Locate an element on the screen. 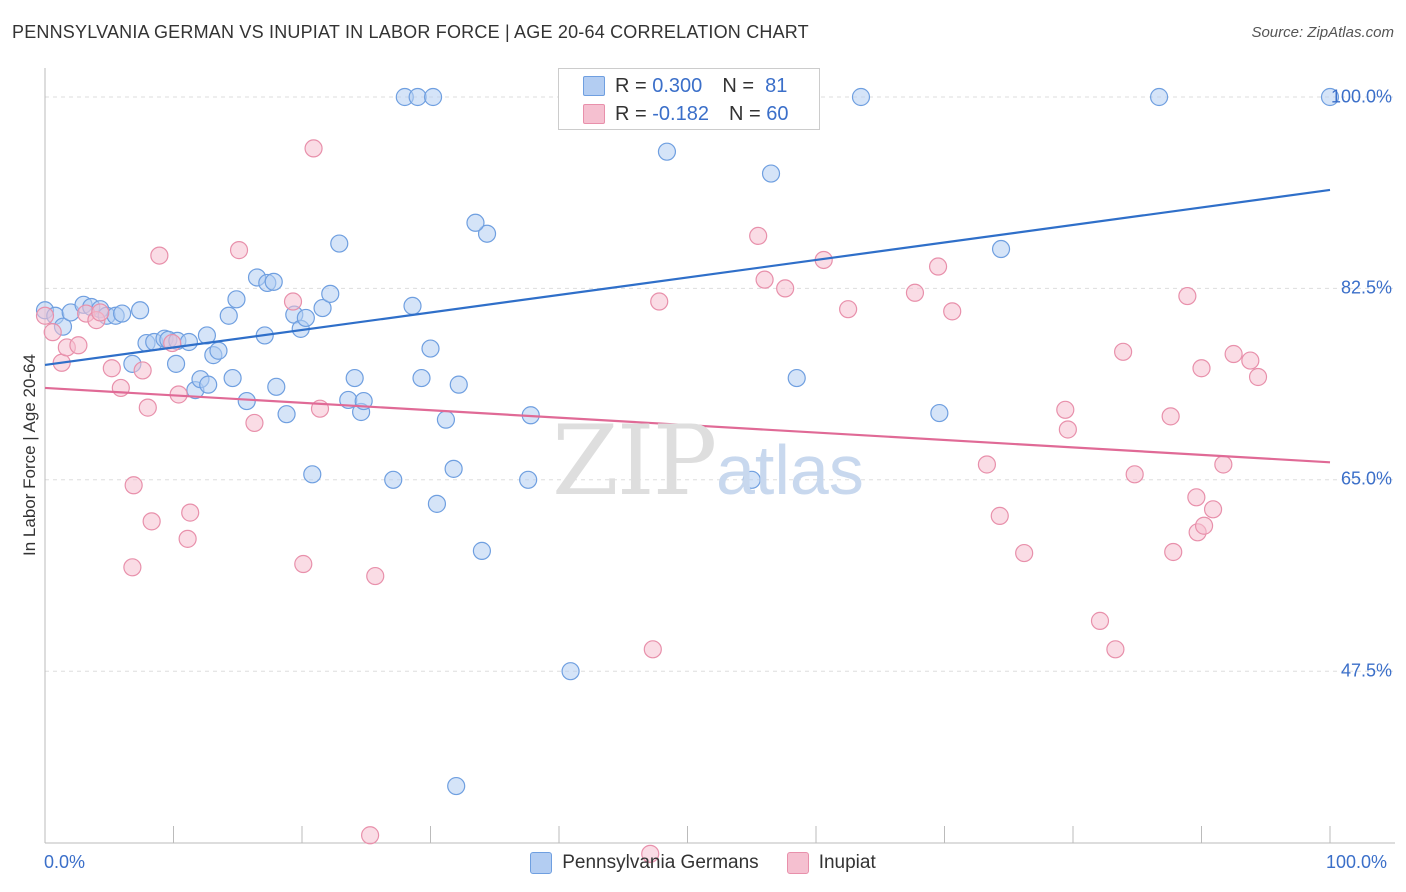 The width and height of the screenshot is (1406, 892). y-tick-label: 47.5% is located at coordinates (1366, 670).